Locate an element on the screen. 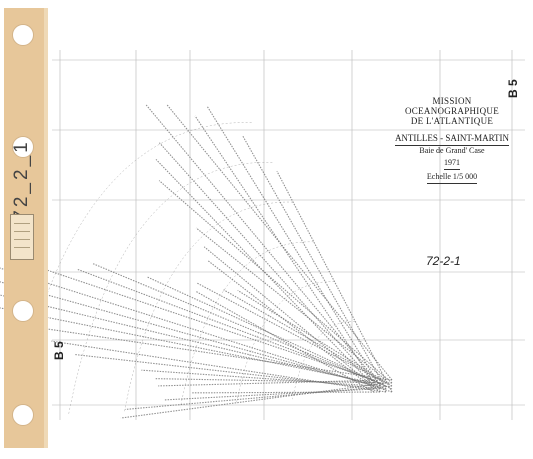 This screenshot has height=459, width=533. map-code: 72-2-1 is located at coordinates (443, 261).